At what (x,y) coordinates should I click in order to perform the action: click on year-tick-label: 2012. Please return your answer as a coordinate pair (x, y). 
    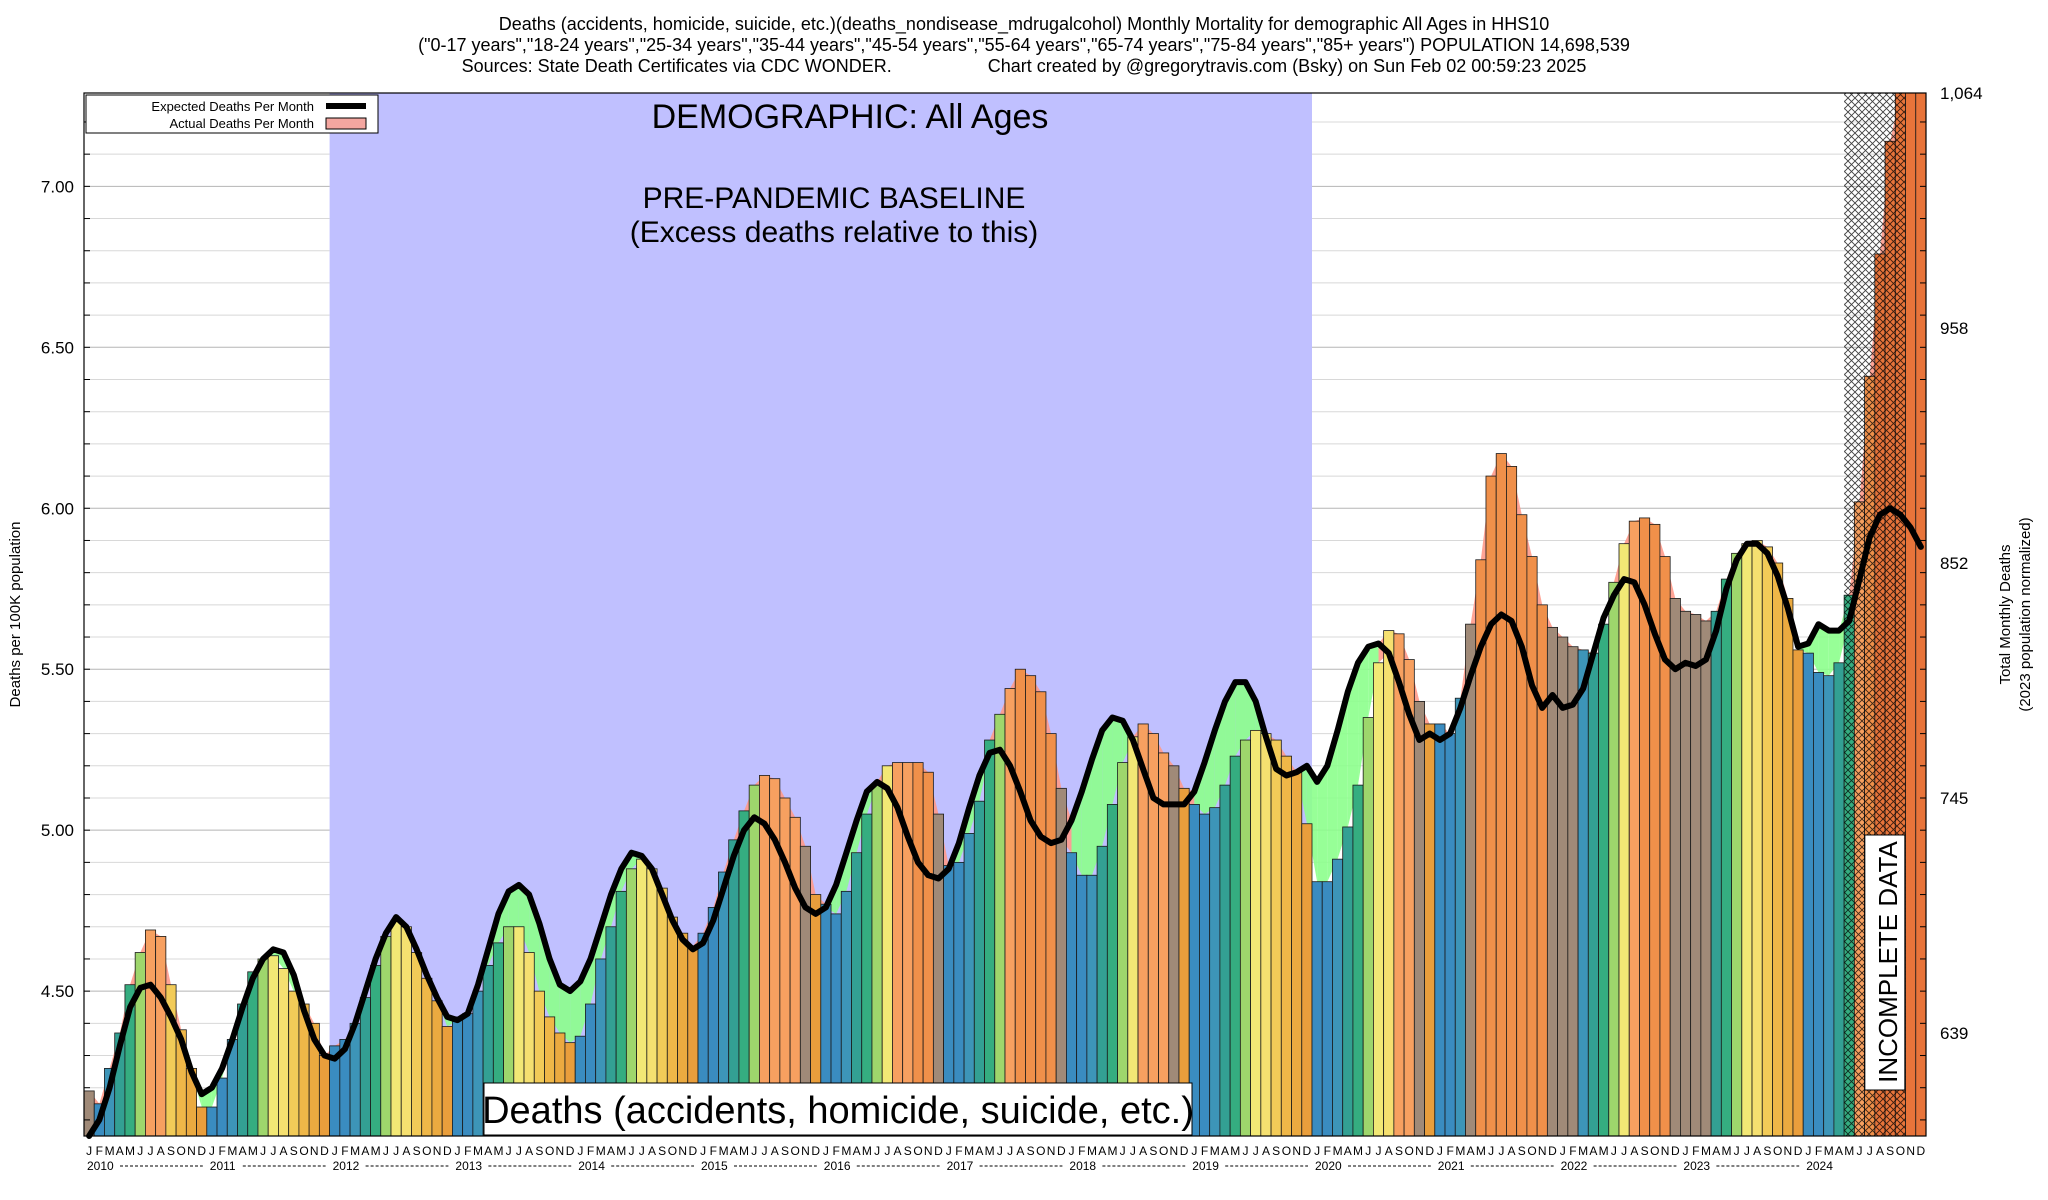
    Looking at the image, I should click on (346, 1166).